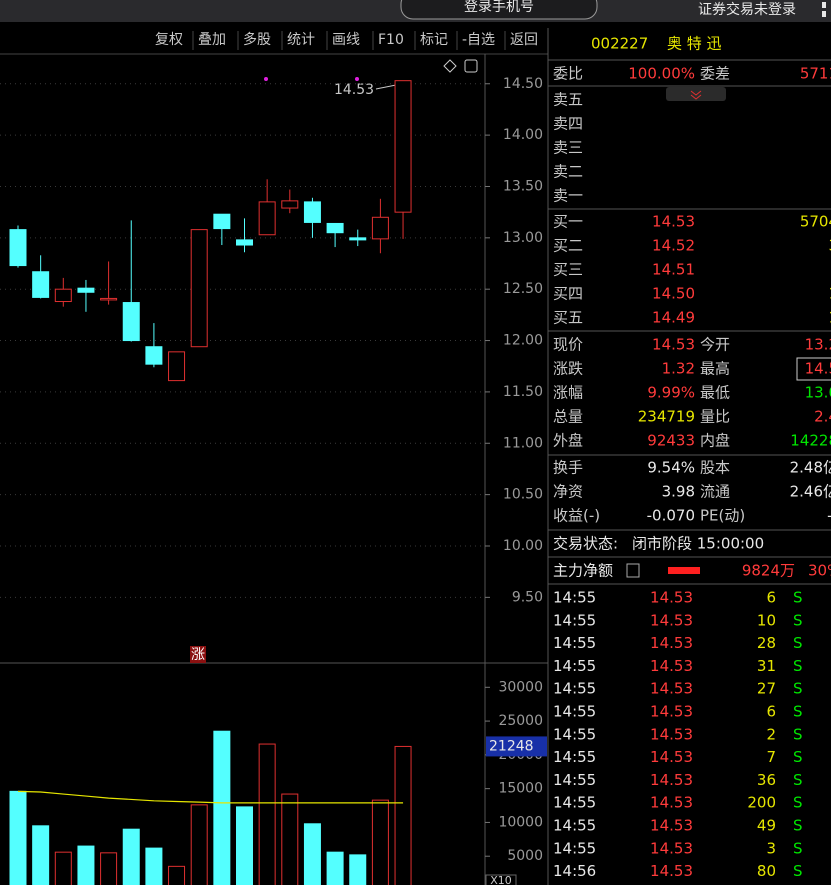 This screenshot has height=885, width=831. Describe the element at coordinates (673, 270) in the screenshot. I see `buy-price: 14.51` at that location.